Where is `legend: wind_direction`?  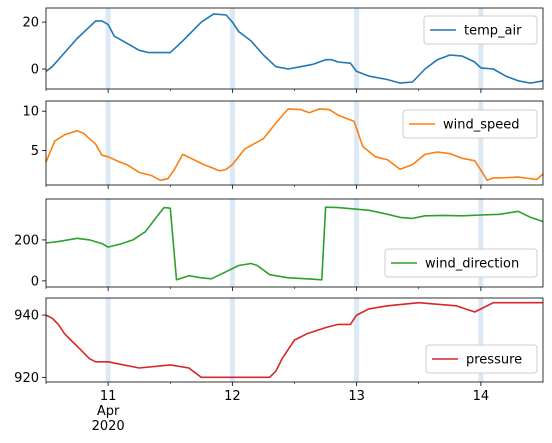
legend: wind_direction is located at coordinates (461, 263).